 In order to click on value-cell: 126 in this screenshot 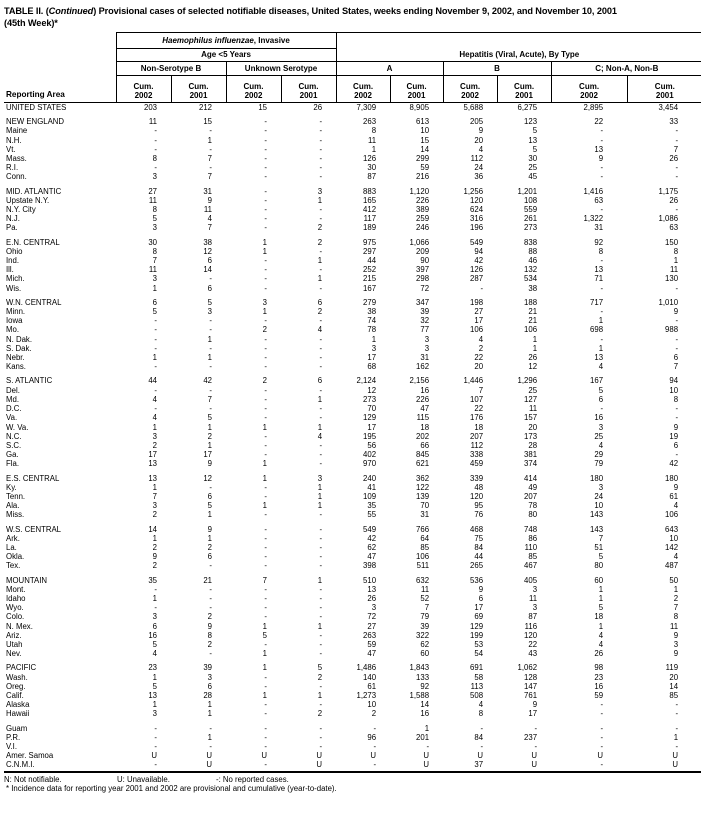, I will do `click(370, 159)`.